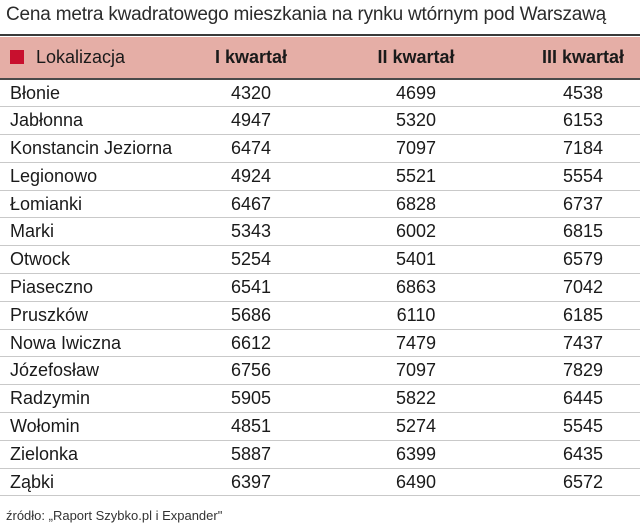 This screenshot has height=532, width=640. Describe the element at coordinates (251, 426) in the screenshot. I see `price-cell-q1: 4851` at that location.